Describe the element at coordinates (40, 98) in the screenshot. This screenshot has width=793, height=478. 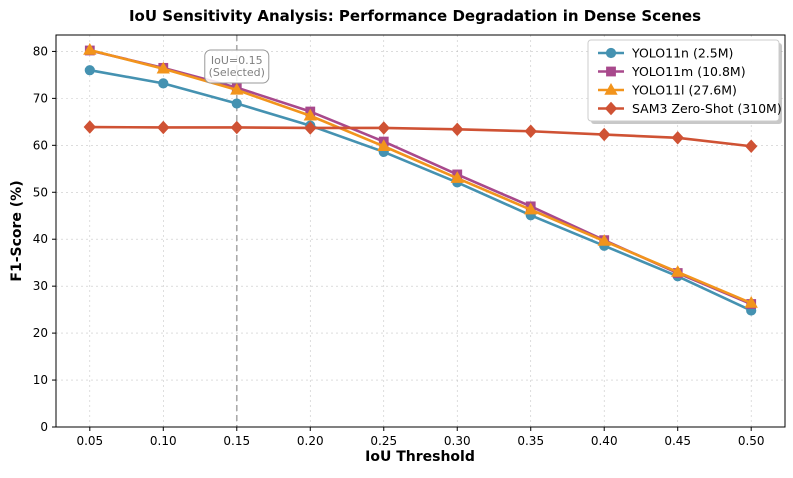
I see `y-tick-label: 70` at that location.